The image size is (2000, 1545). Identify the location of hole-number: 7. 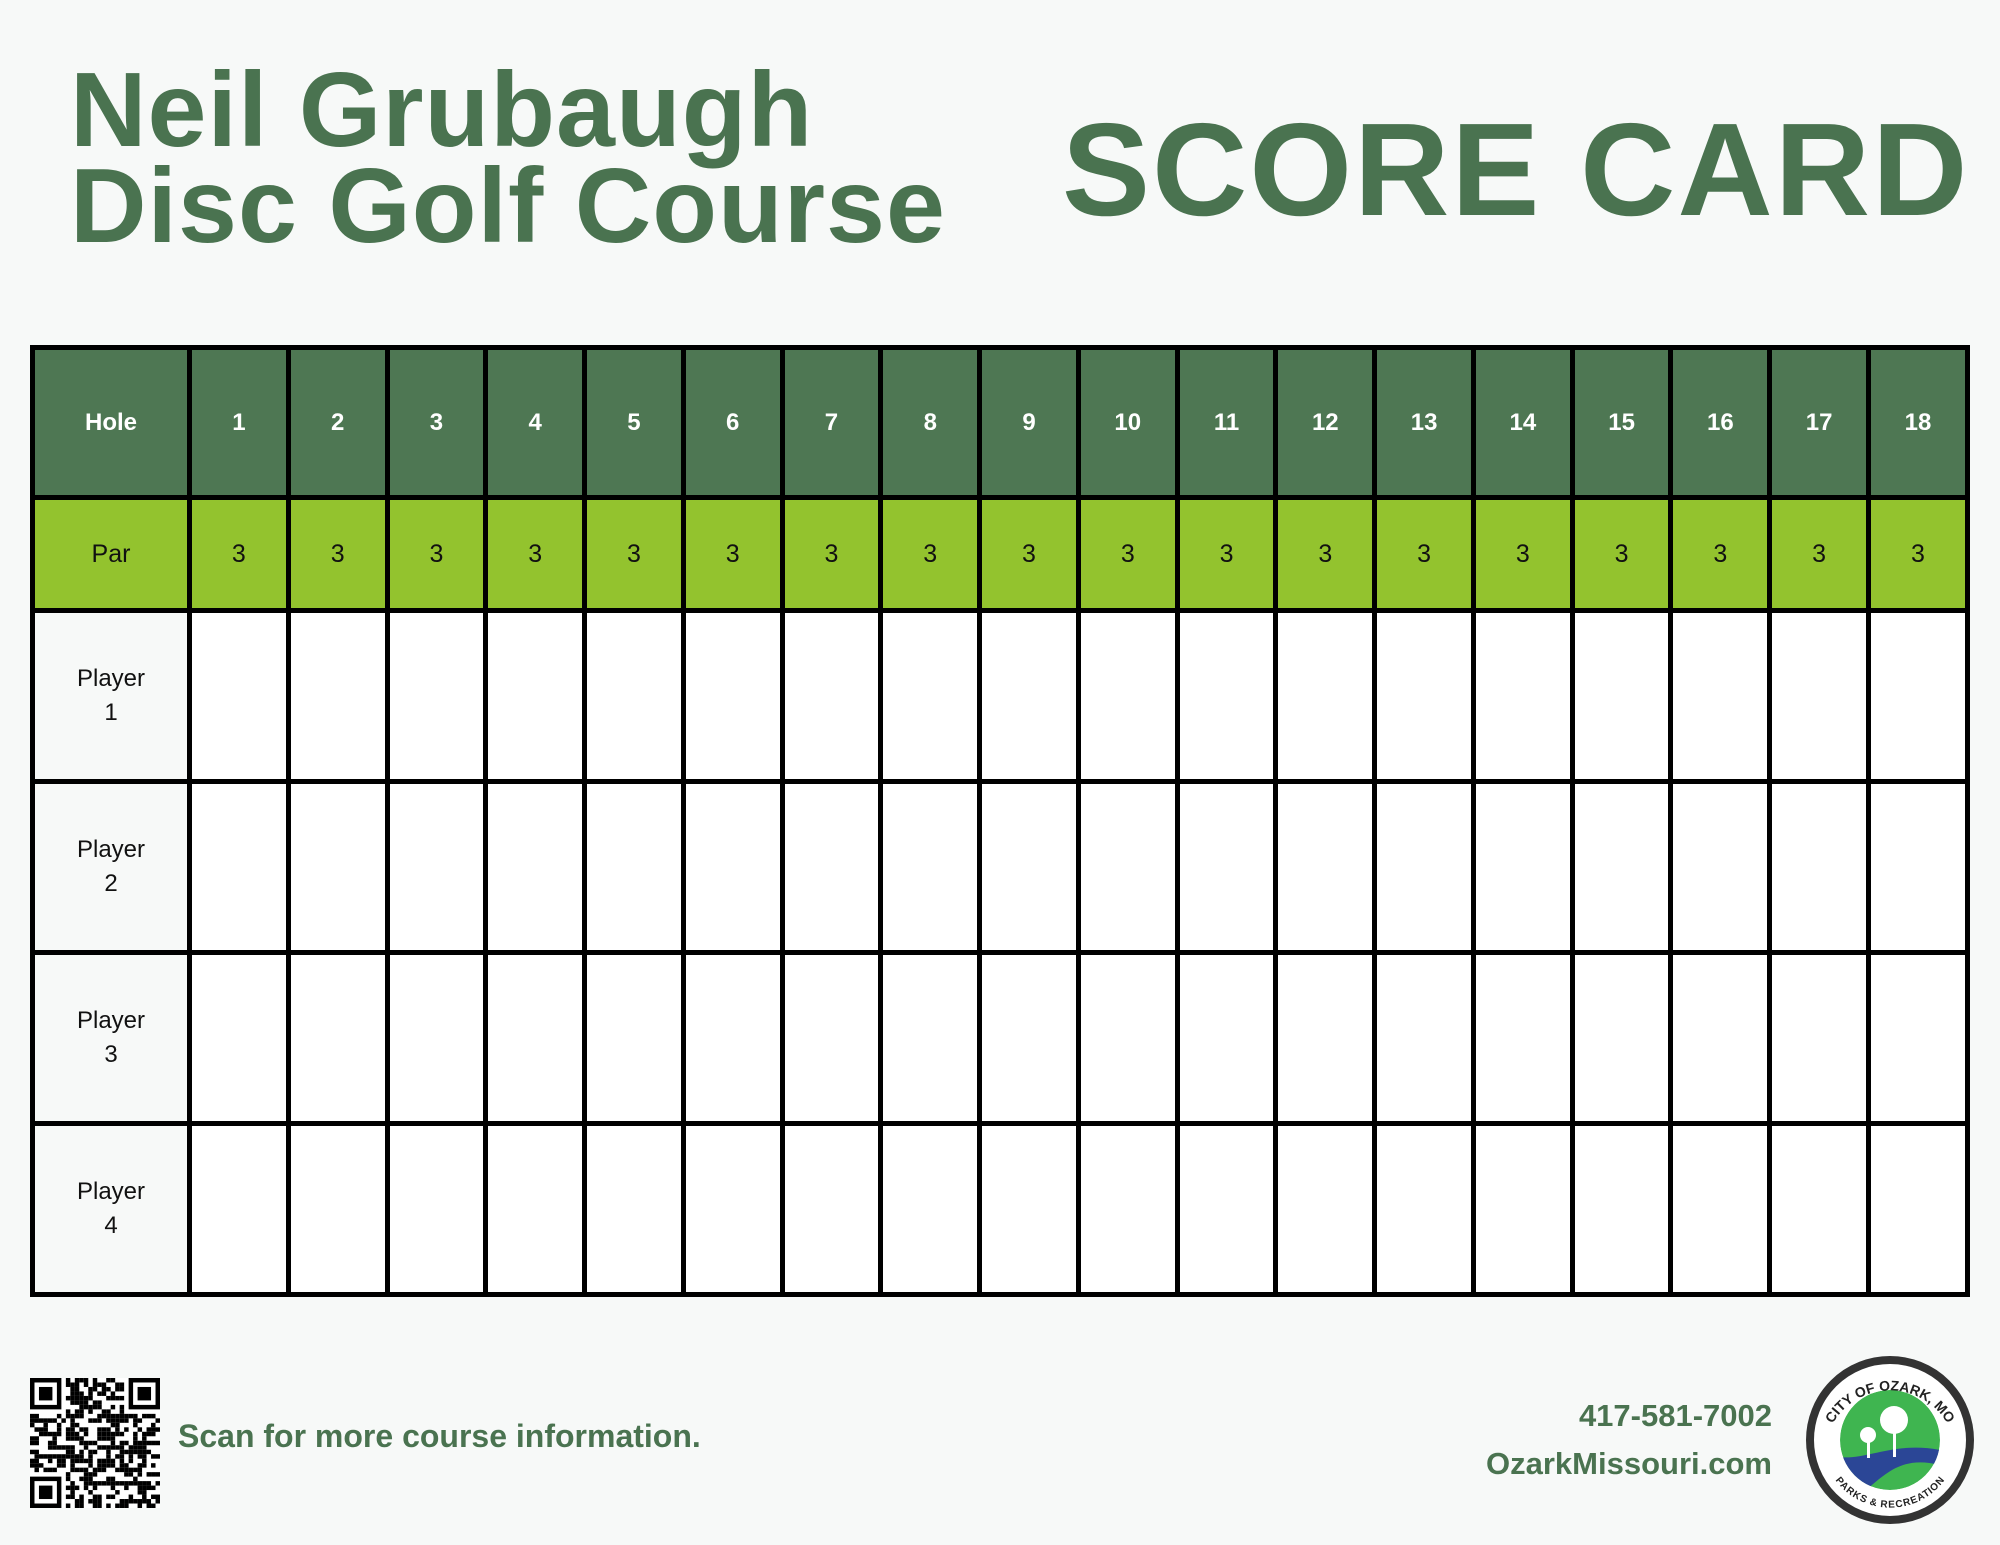
(831, 422).